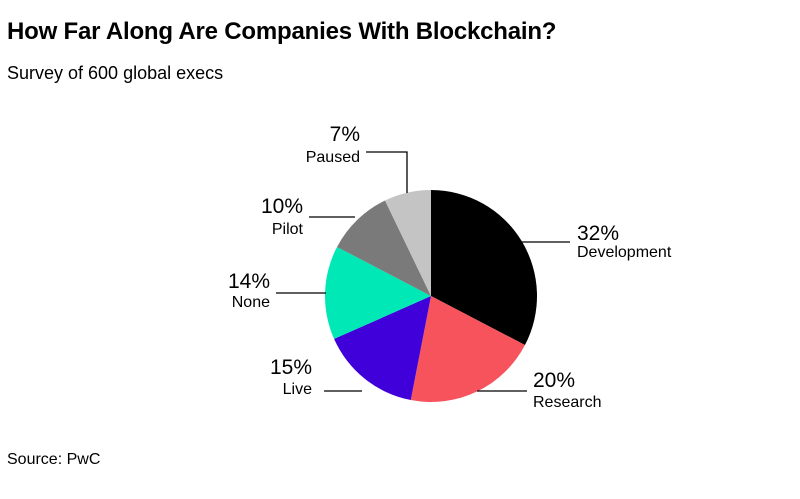 This screenshot has width=800, height=499. Describe the element at coordinates (382, 348) in the screenshot. I see `pie-slice-live` at that location.